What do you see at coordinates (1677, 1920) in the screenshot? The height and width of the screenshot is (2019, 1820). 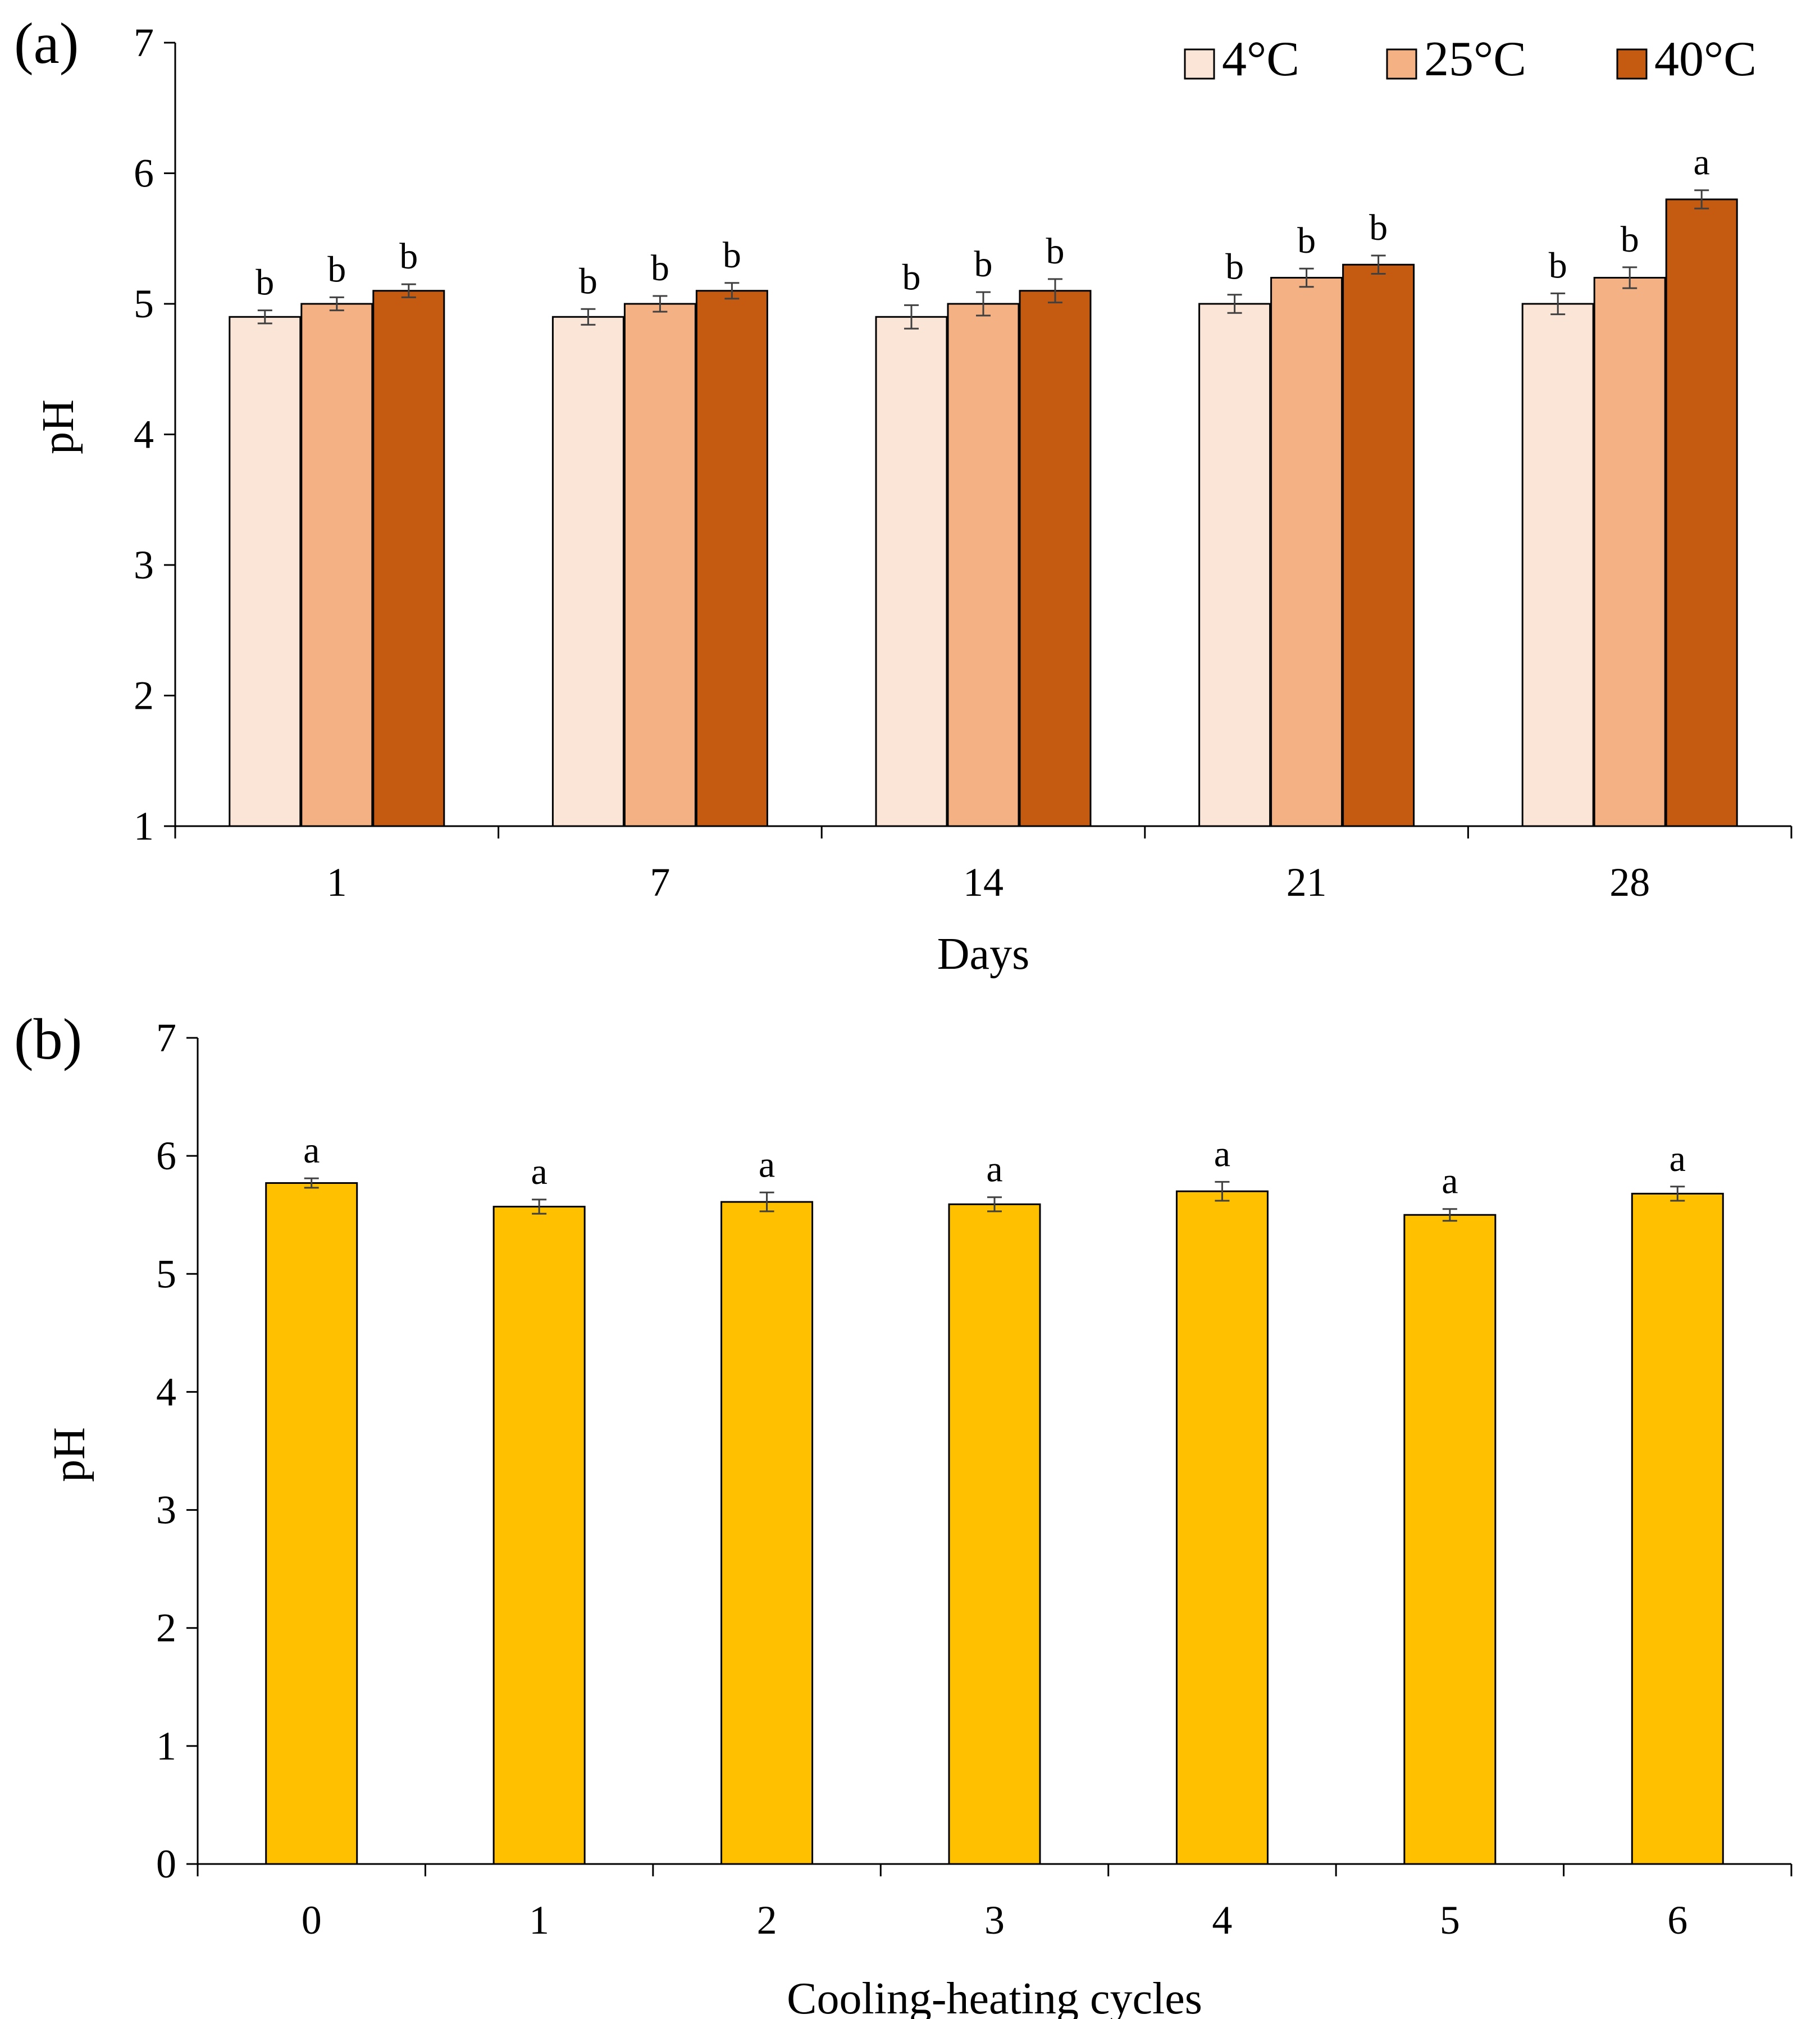 I see `x-tick-label: 6` at bounding box center [1677, 1920].